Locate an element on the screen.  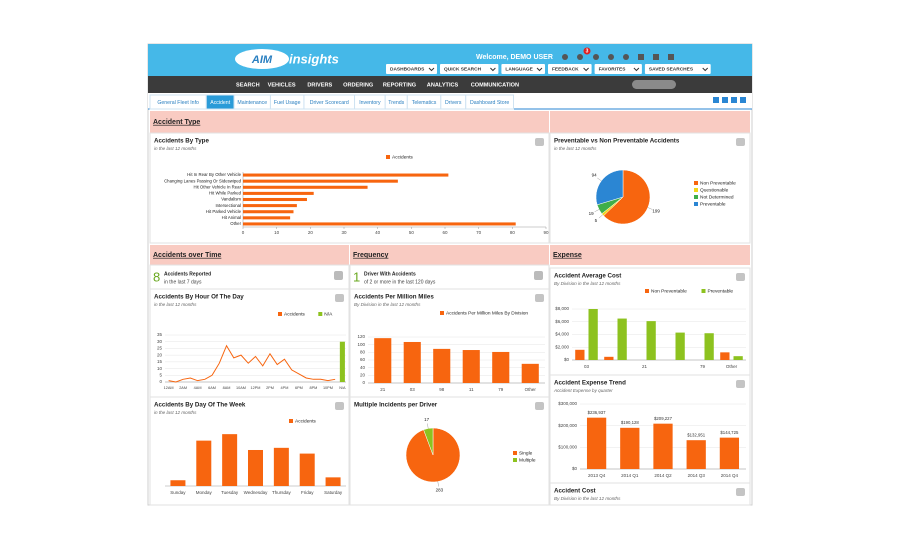
tab is located at coordinates (489, 102).